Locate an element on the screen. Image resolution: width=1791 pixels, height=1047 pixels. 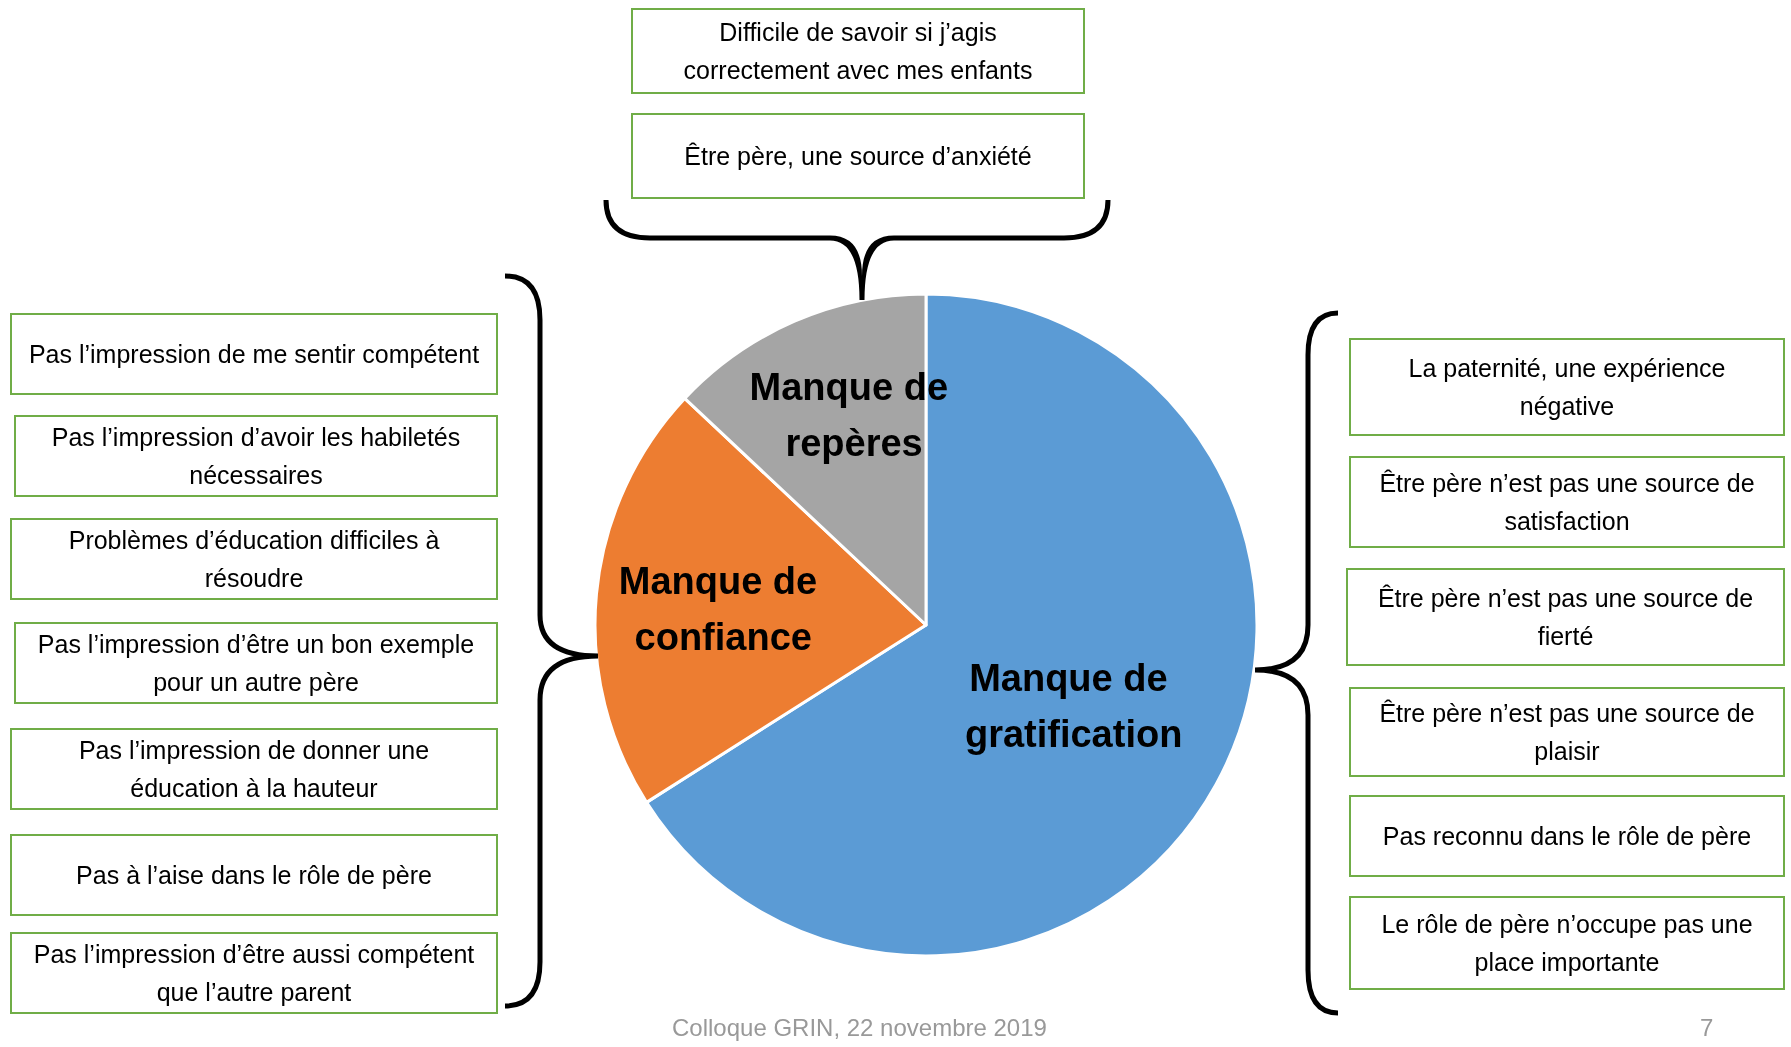
text: Être père n’est pas une source de fierté is located at coordinates (1565, 617).